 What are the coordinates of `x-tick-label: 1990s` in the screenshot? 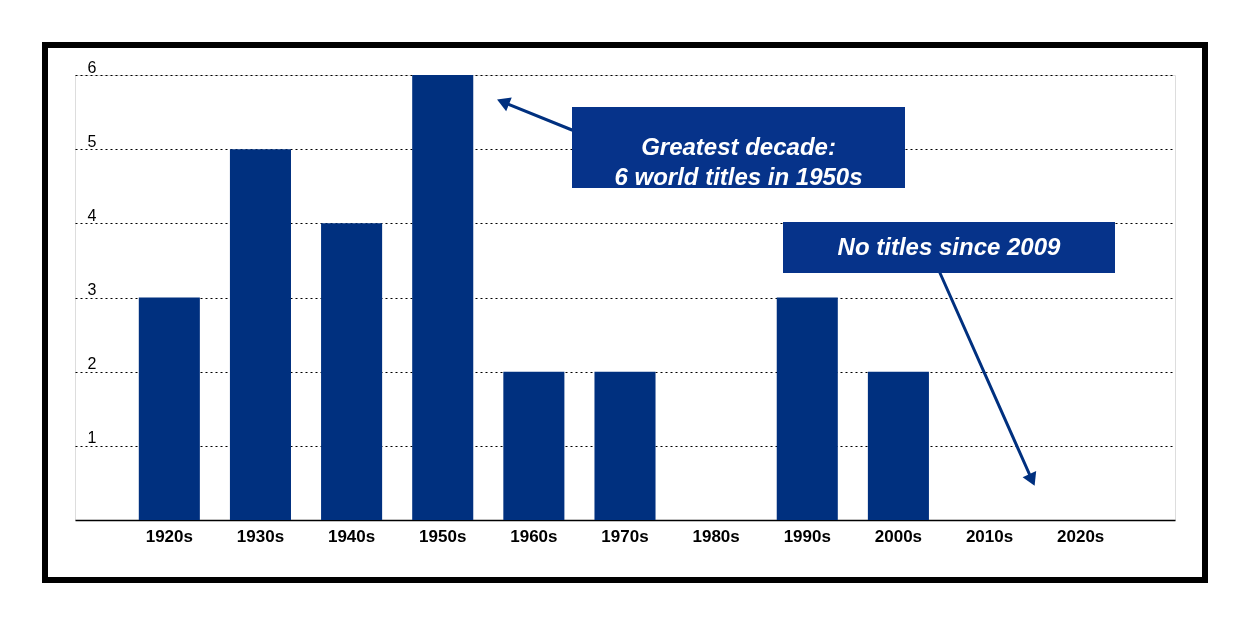 It's located at (807, 536).